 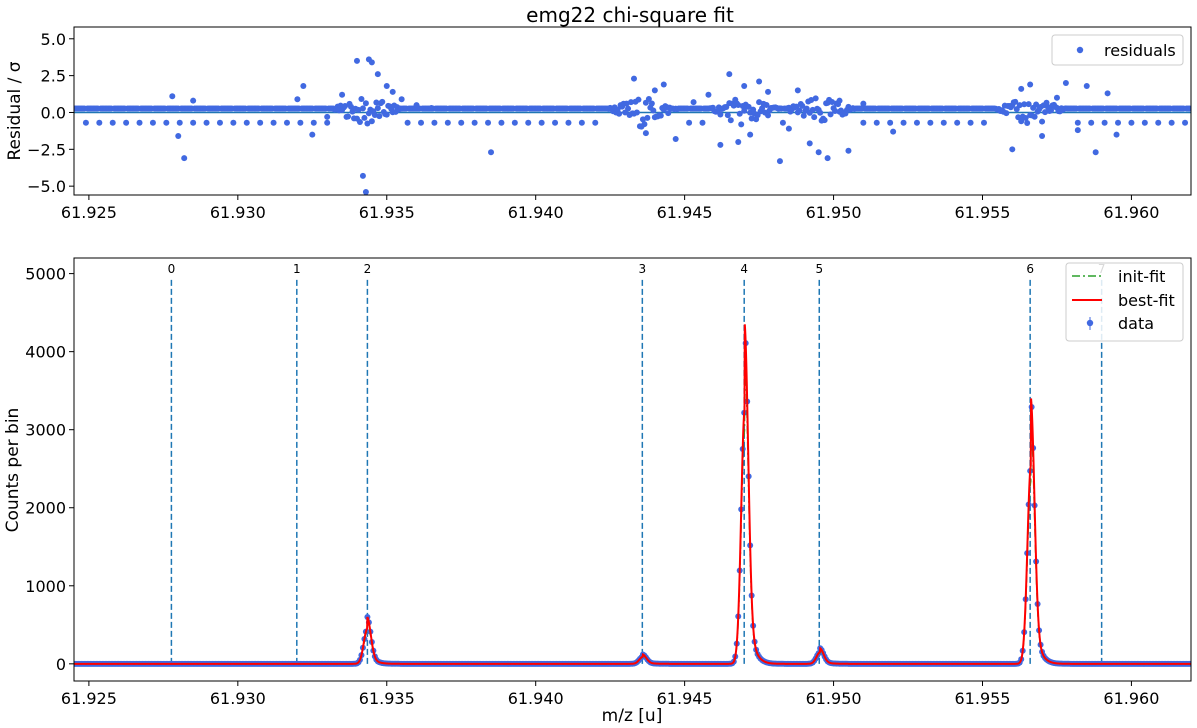 What do you see at coordinates (45, 586) in the screenshot?
I see `y-tick-label: 1000` at bounding box center [45, 586].